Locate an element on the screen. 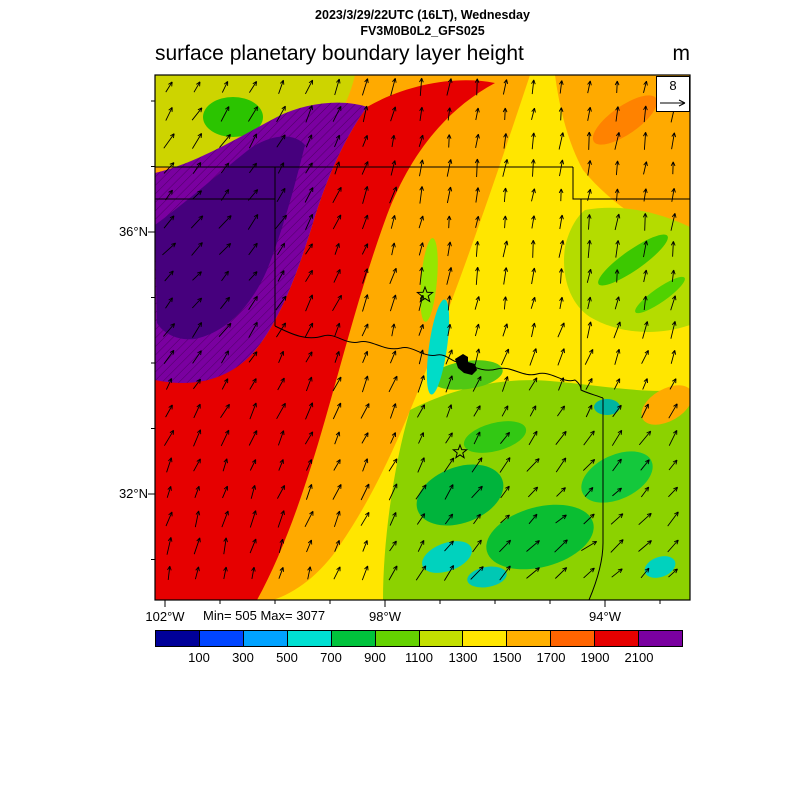 This screenshot has width=800, height=800. plot-title: surface planetary boundary layer height is located at coordinates (339, 53).